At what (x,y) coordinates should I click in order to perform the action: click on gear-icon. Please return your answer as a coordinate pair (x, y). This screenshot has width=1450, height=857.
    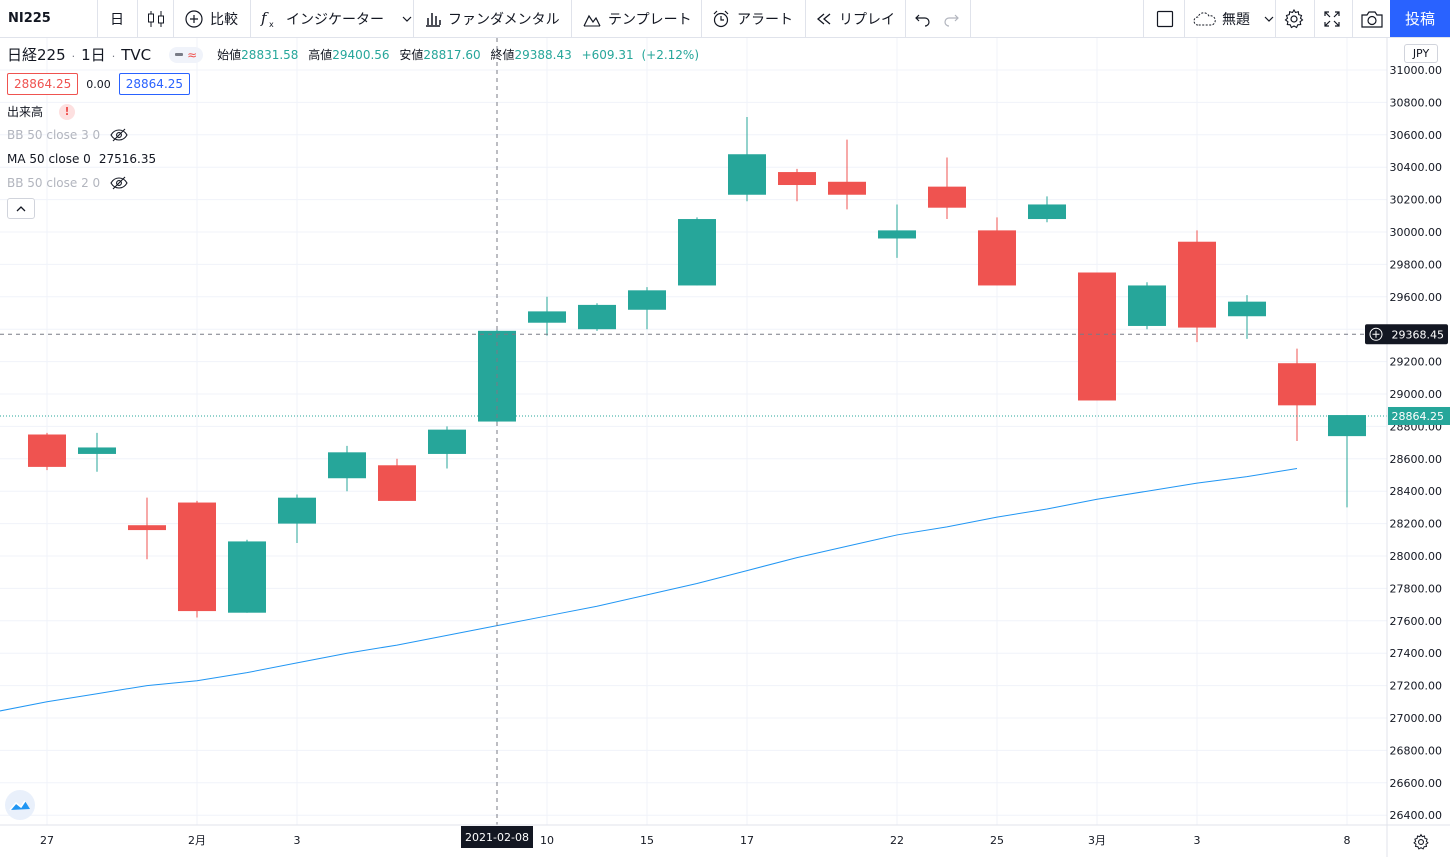
    Looking at the image, I should click on (1421, 842).